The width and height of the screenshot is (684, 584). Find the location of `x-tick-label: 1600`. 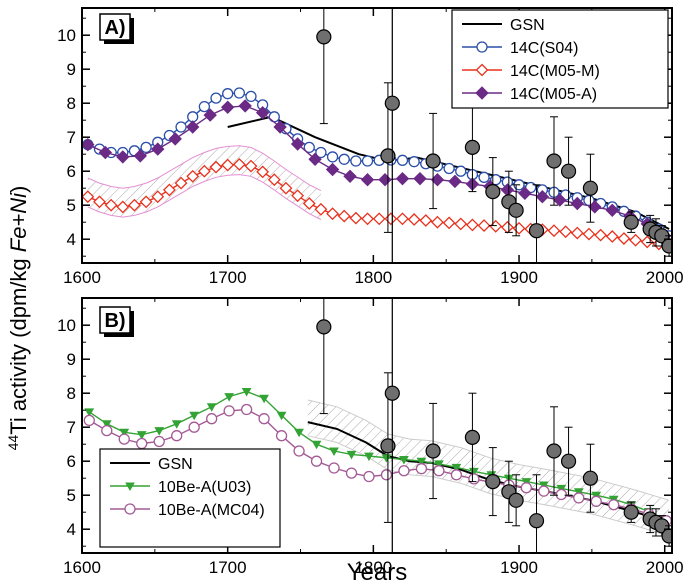

x-tick-label: 1600 is located at coordinates (82, 277).